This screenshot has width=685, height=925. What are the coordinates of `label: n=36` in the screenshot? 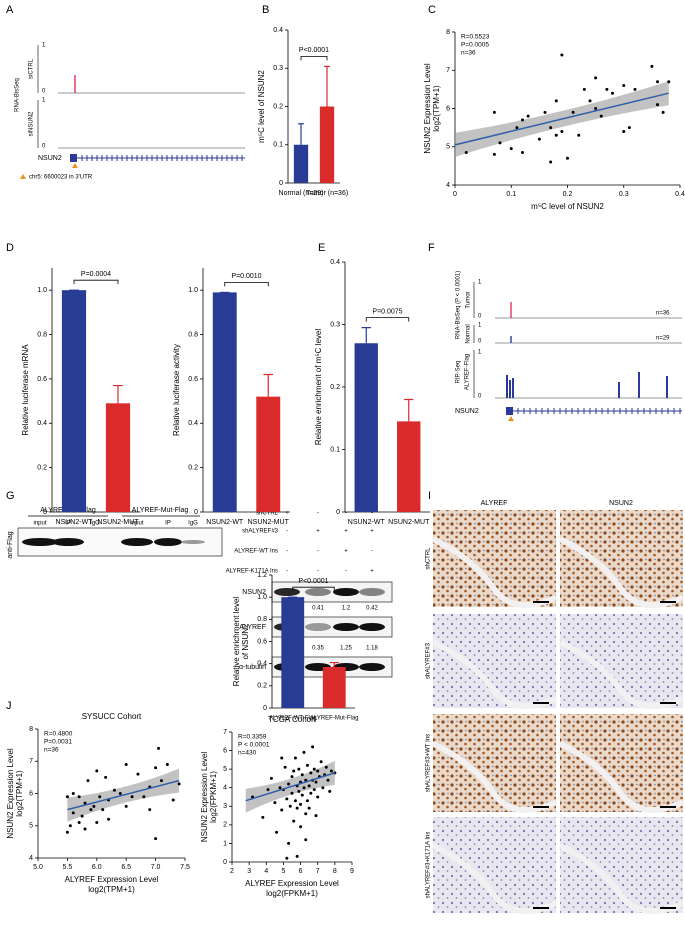 It's located at (663, 314).